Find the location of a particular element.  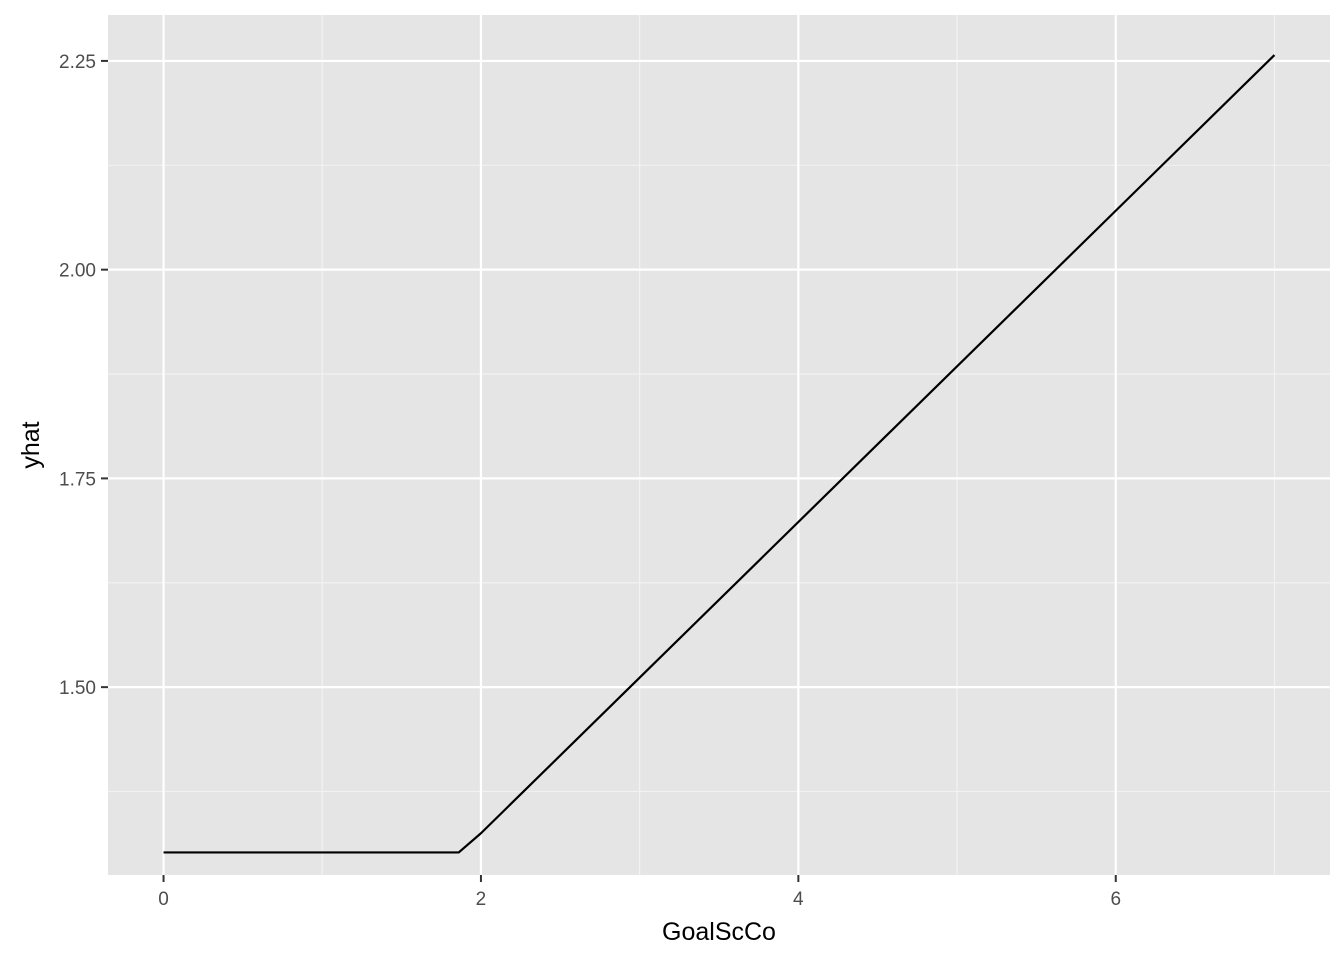

x-axis: 0 2 4 6 is located at coordinates (639, 892).